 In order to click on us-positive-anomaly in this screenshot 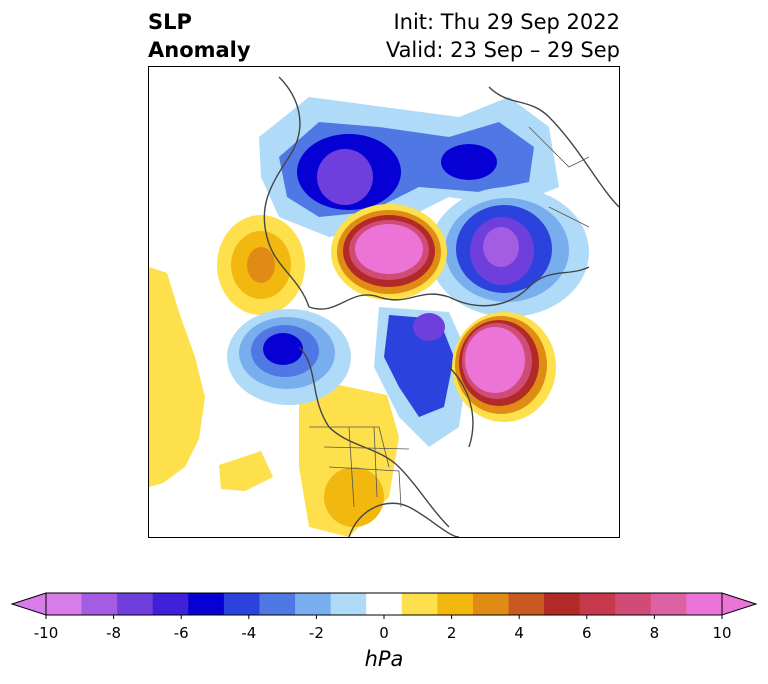, I will do `click(309, 461)`.